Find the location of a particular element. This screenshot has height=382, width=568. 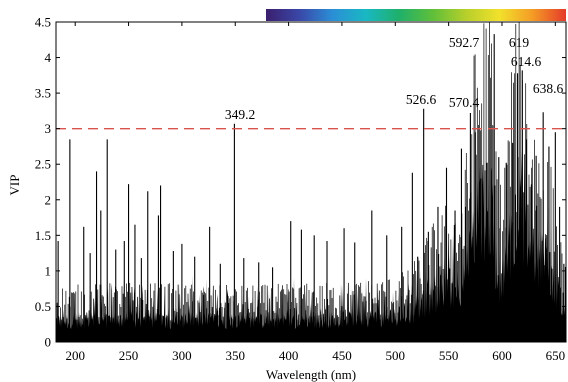

y-axis-title: VIP is located at coordinates (14, 185).